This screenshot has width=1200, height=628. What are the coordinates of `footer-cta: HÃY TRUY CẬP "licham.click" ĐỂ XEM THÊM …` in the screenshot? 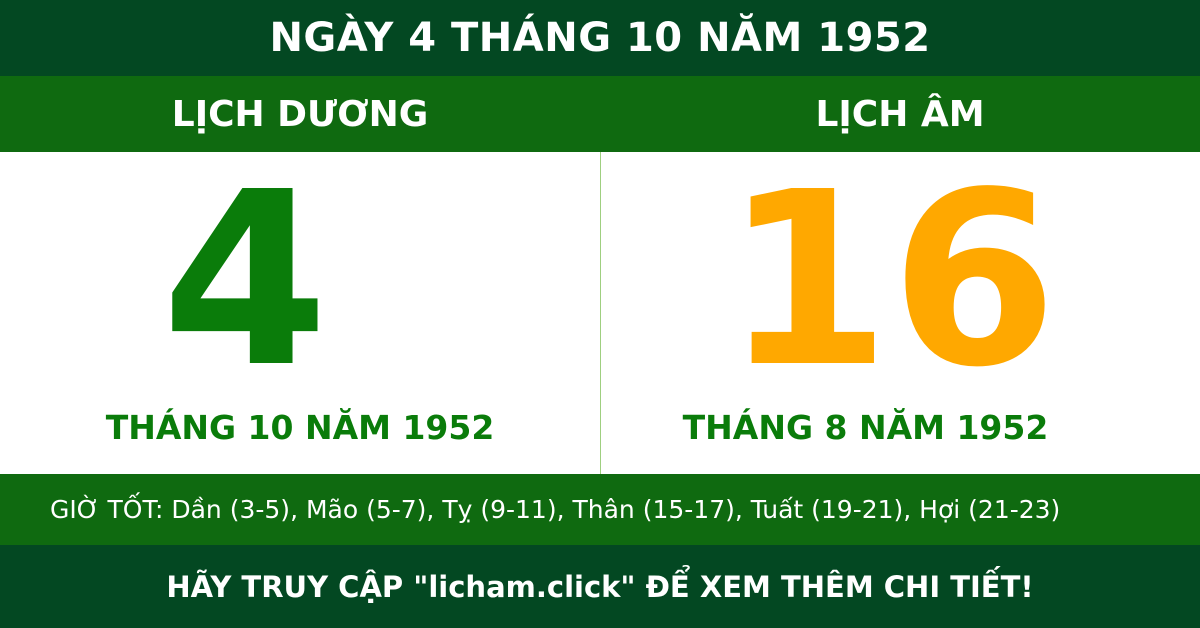 It's located at (600, 586).